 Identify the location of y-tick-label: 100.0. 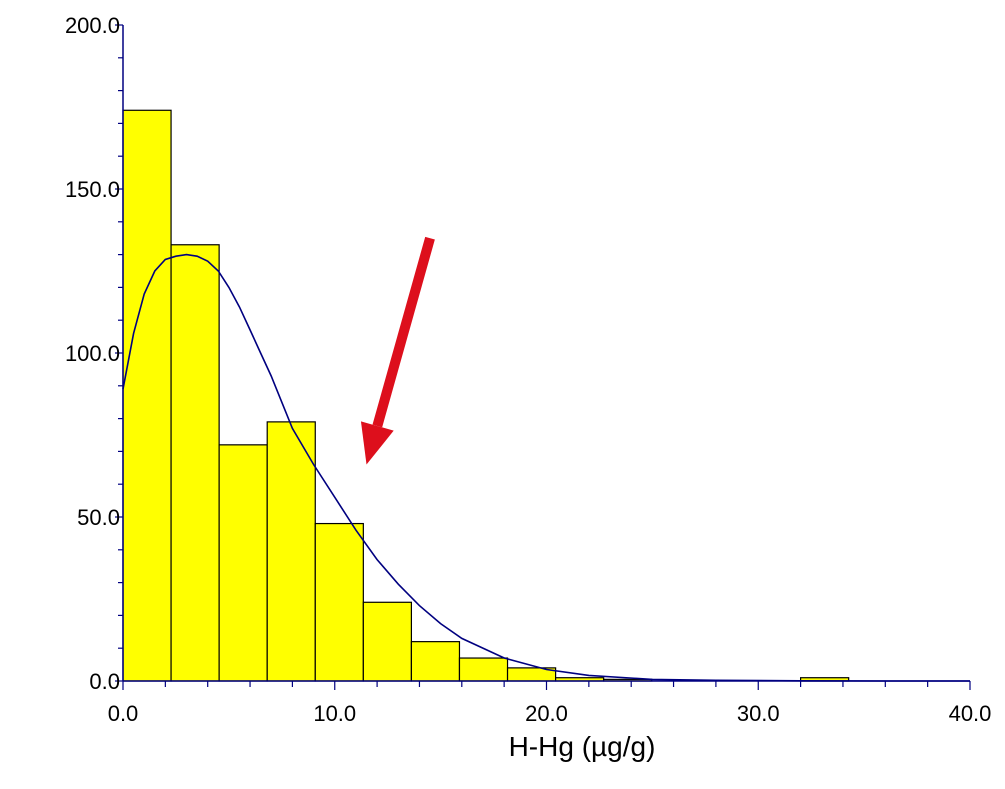
(92, 353).